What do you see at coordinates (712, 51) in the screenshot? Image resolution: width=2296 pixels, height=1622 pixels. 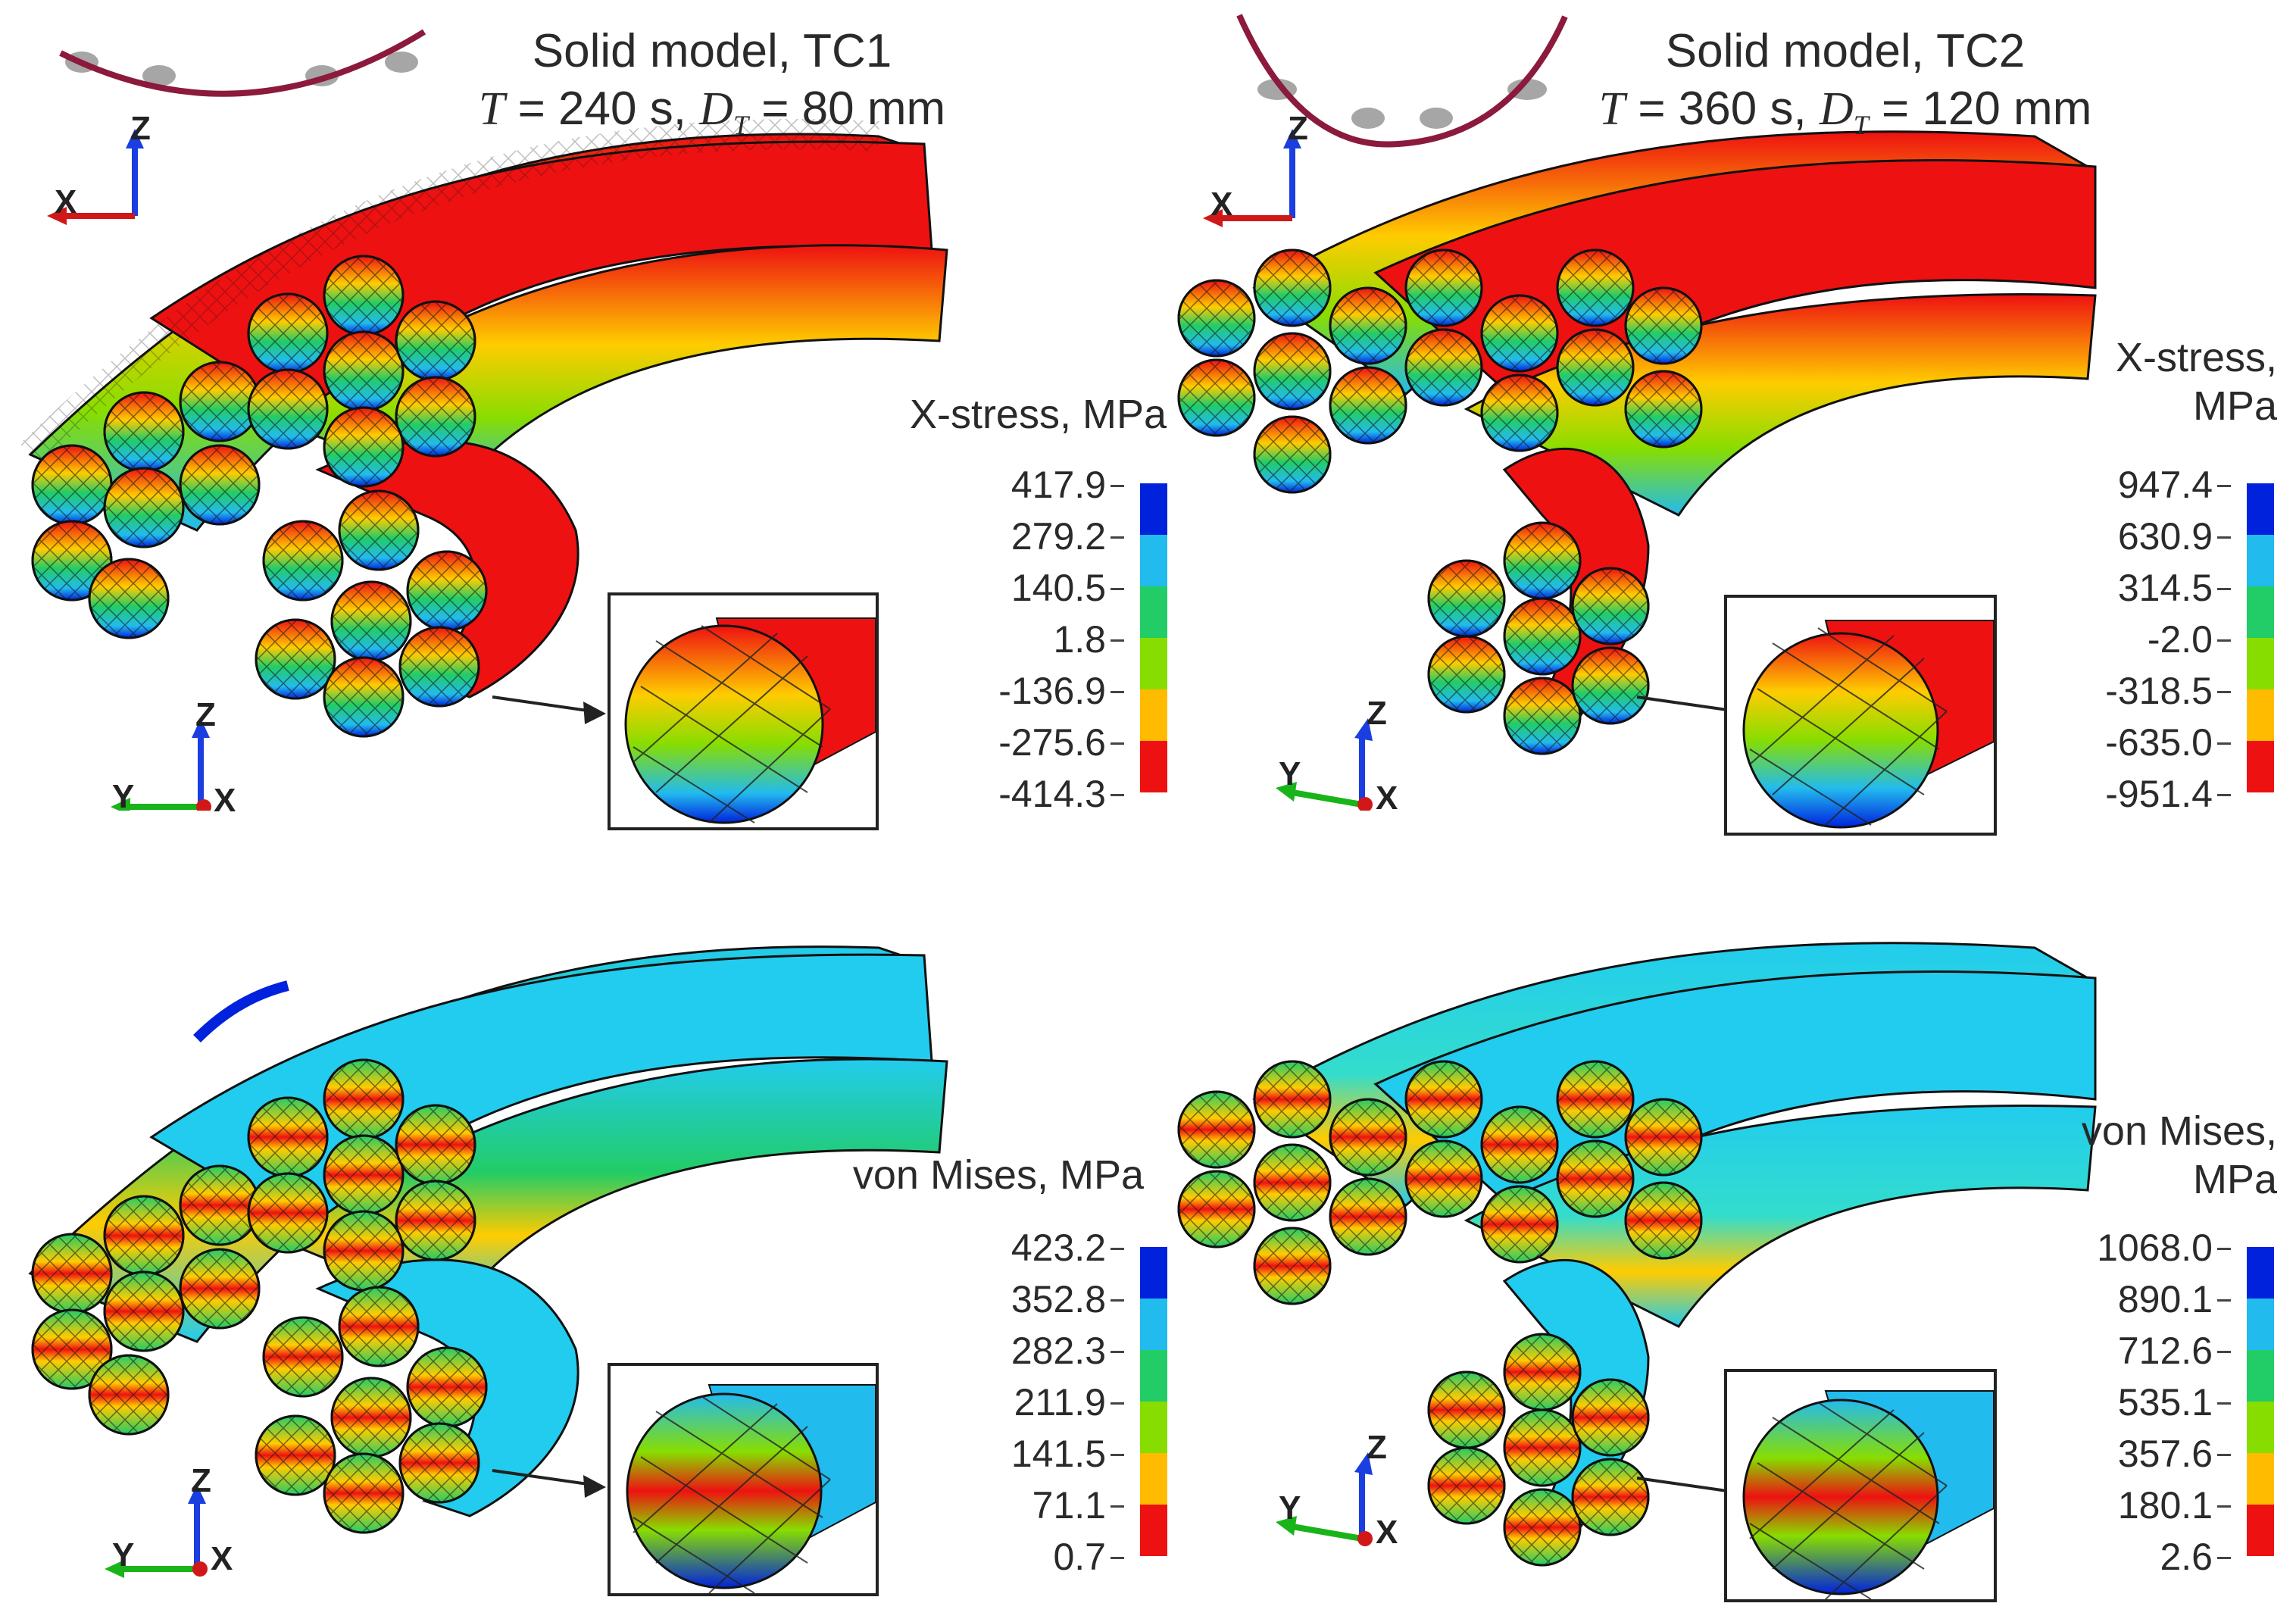 I see `title-line-1: Solid model, TC1` at bounding box center [712, 51].